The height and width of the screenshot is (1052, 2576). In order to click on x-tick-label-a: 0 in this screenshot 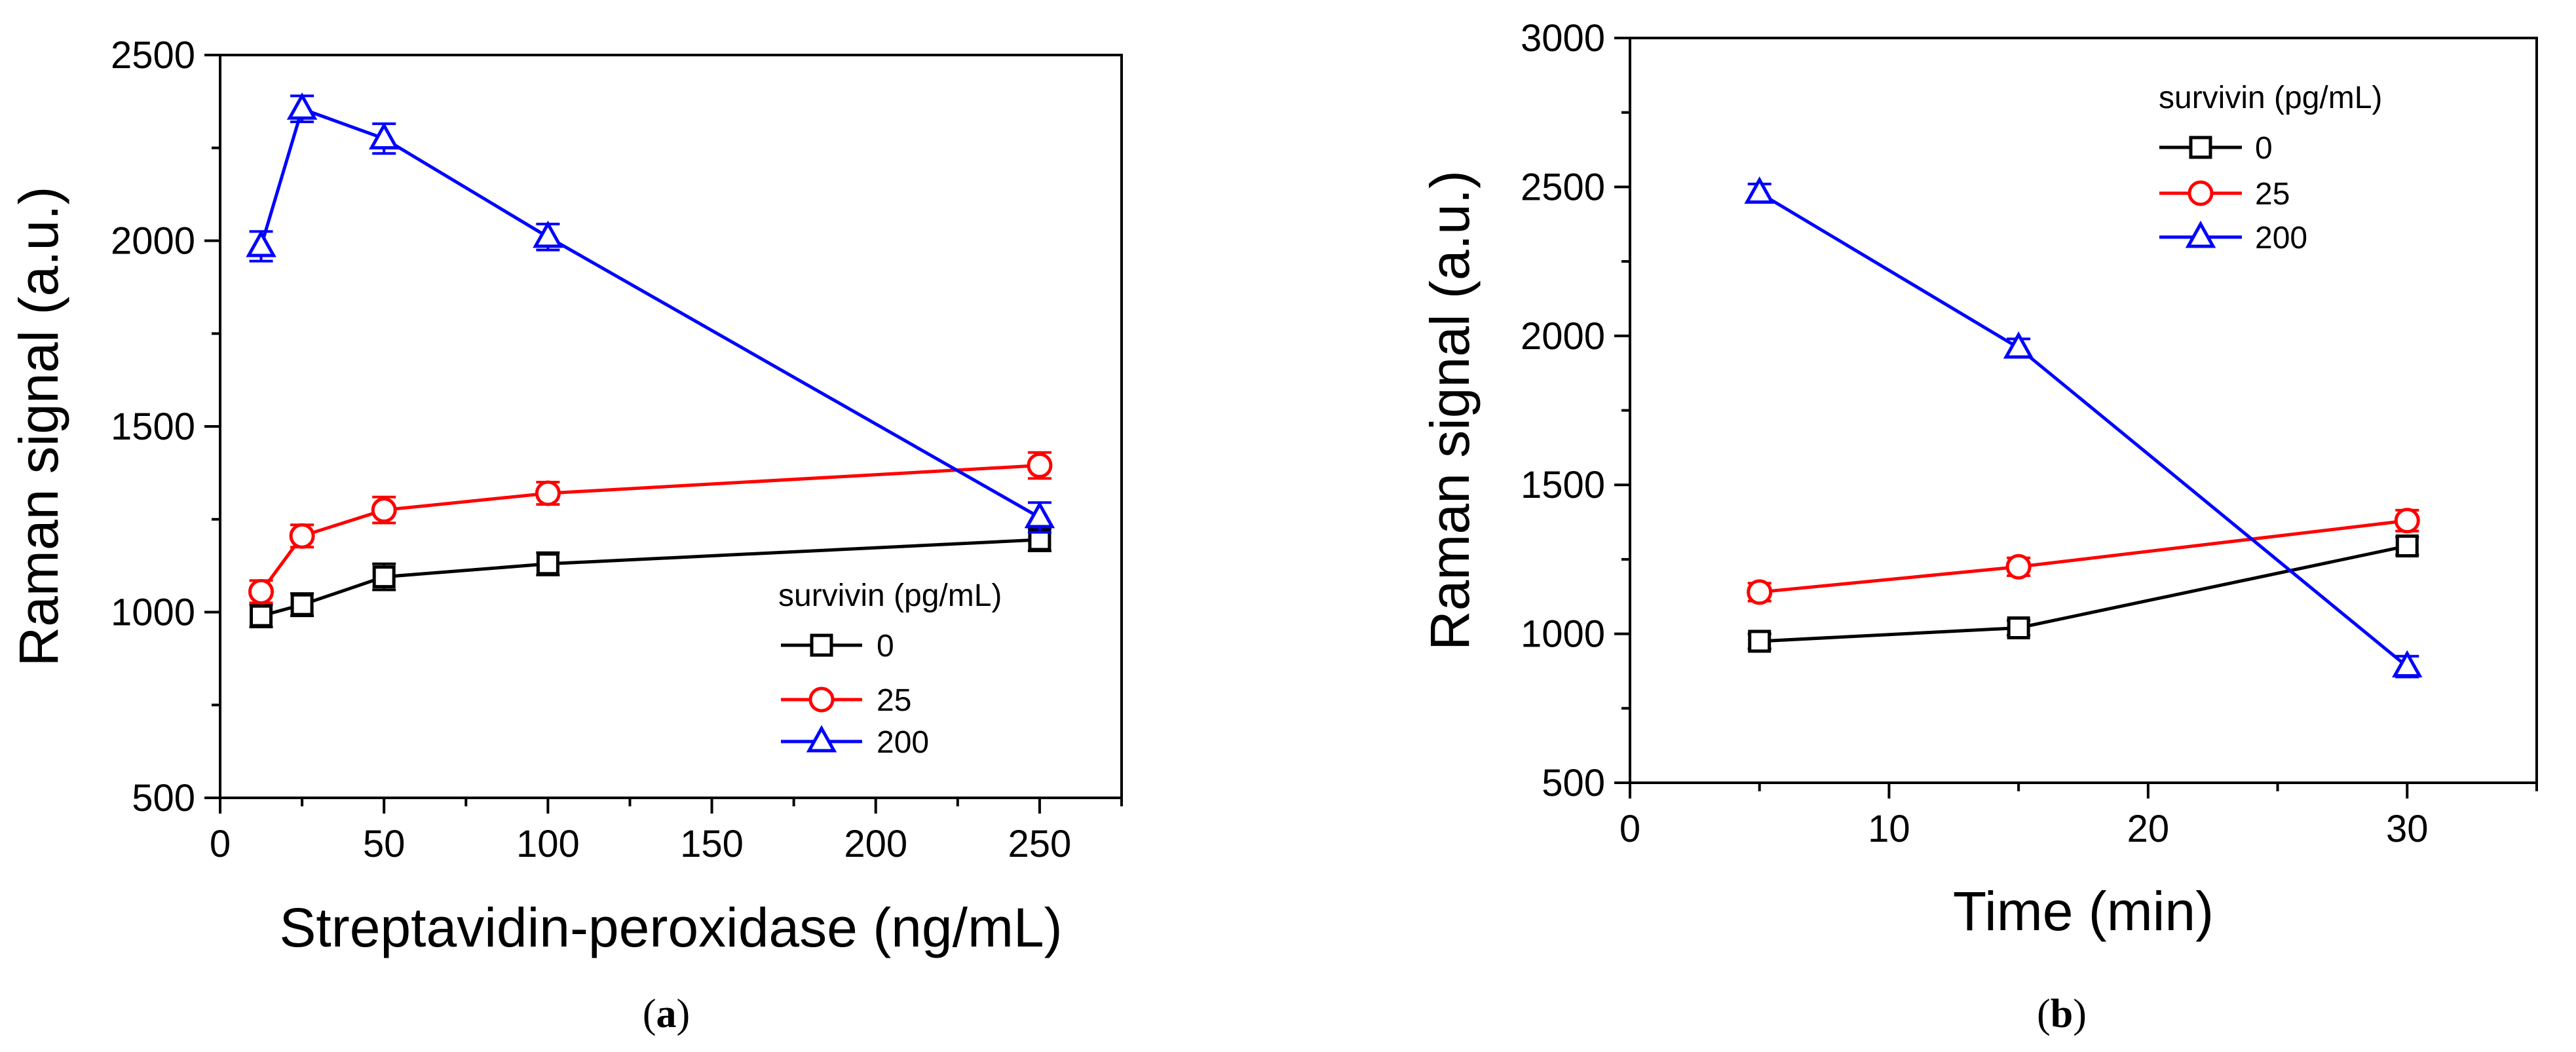, I will do `click(221, 844)`.